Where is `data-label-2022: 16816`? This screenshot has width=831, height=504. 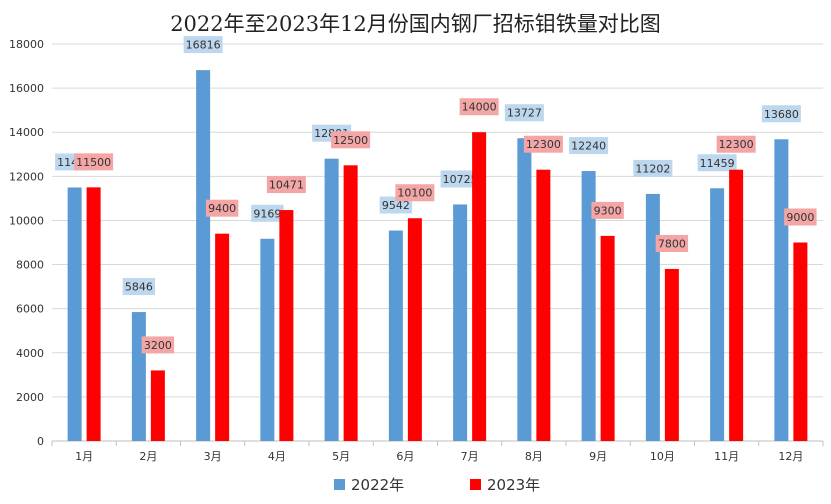 data-label-2022: 16816 is located at coordinates (203, 45).